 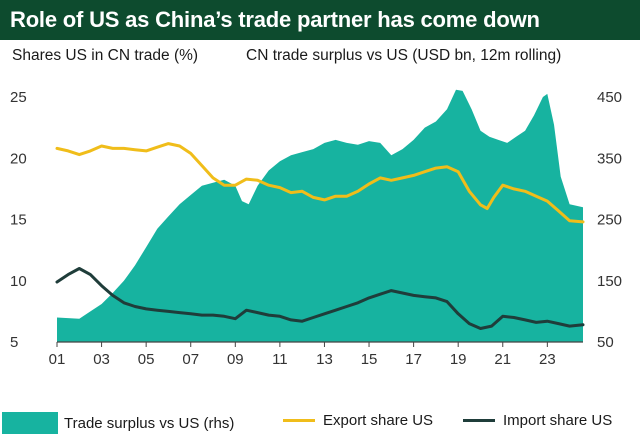 I want to click on x-tick-label: 17, so click(x=413, y=359).